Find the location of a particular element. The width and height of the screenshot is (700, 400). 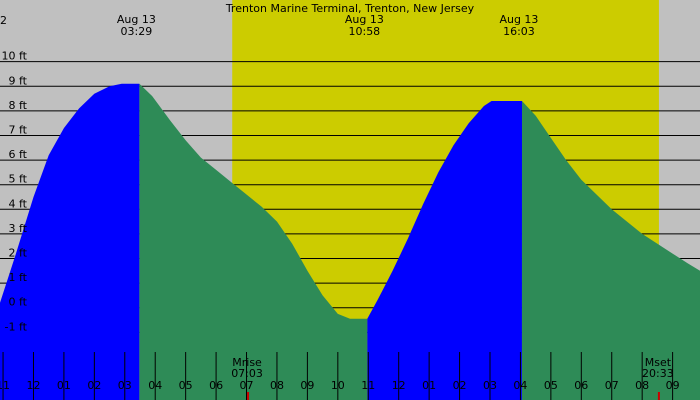

y-tick-label: 6 ft is located at coordinates (18, 154).